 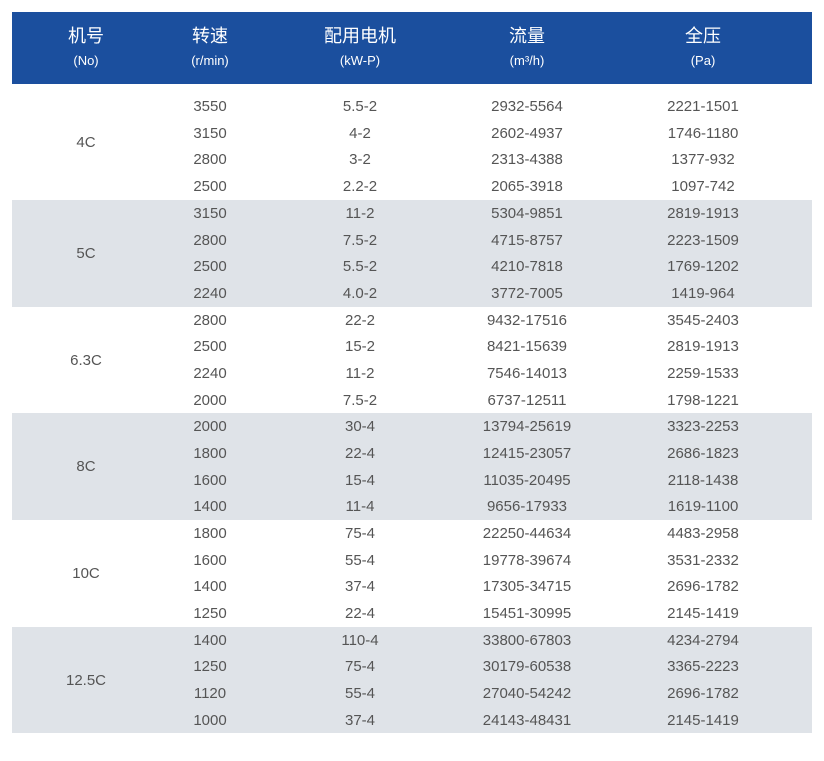 I want to click on table-row: 3550 5.5-2 2932-5564 2221-1501, so click(x=486, y=106).